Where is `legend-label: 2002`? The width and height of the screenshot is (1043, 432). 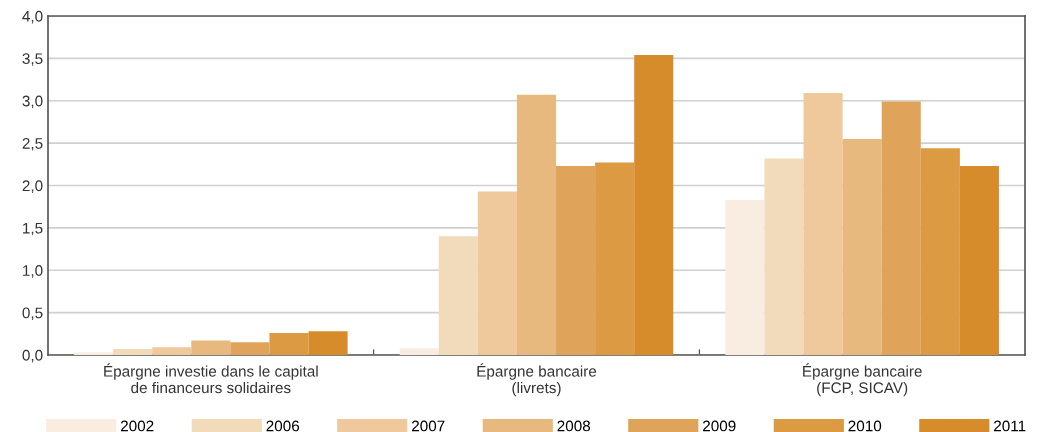 legend-label: 2002 is located at coordinates (137, 426).